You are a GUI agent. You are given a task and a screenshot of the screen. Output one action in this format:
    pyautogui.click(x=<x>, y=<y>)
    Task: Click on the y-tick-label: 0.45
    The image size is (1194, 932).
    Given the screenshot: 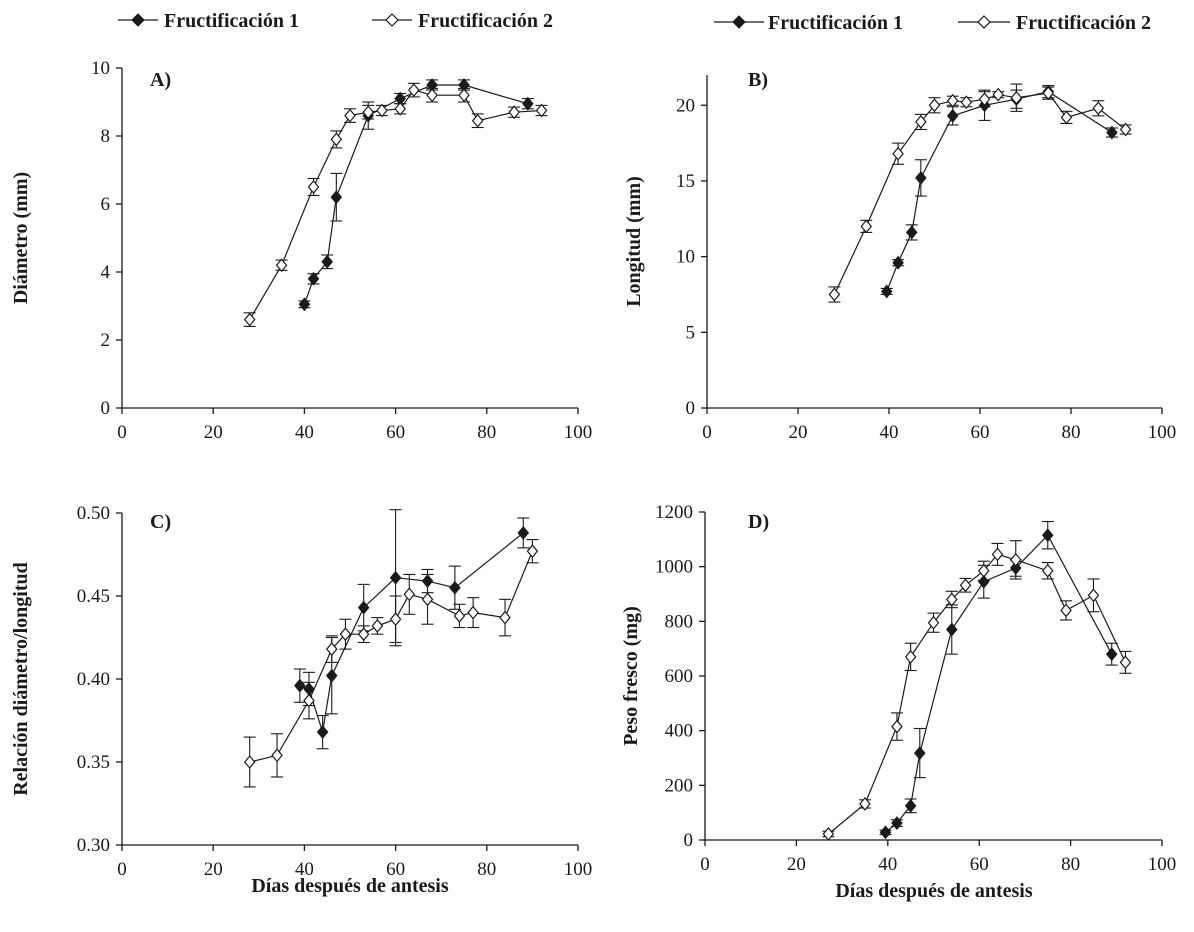 What is the action you would take?
    pyautogui.click(x=93, y=596)
    